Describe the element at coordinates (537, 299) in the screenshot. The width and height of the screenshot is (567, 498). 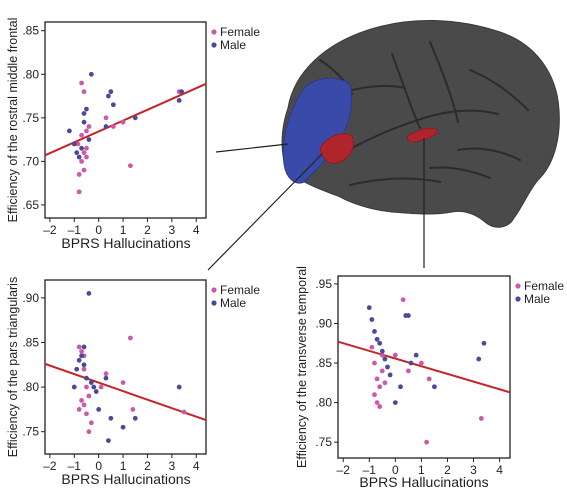
I see `legend-label-male: Male` at that location.